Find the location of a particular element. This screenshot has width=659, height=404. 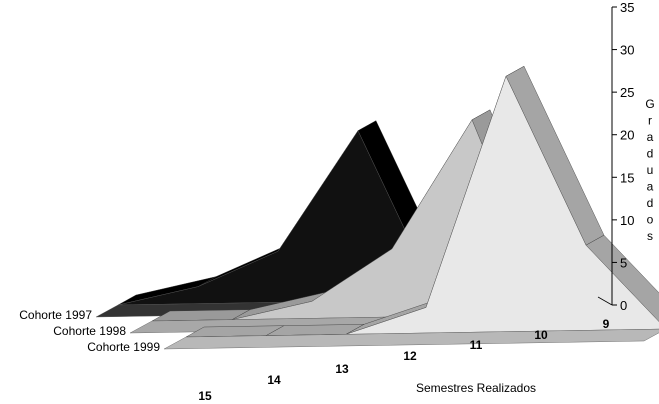

y-tick-label-5: 5 is located at coordinates (623, 262).